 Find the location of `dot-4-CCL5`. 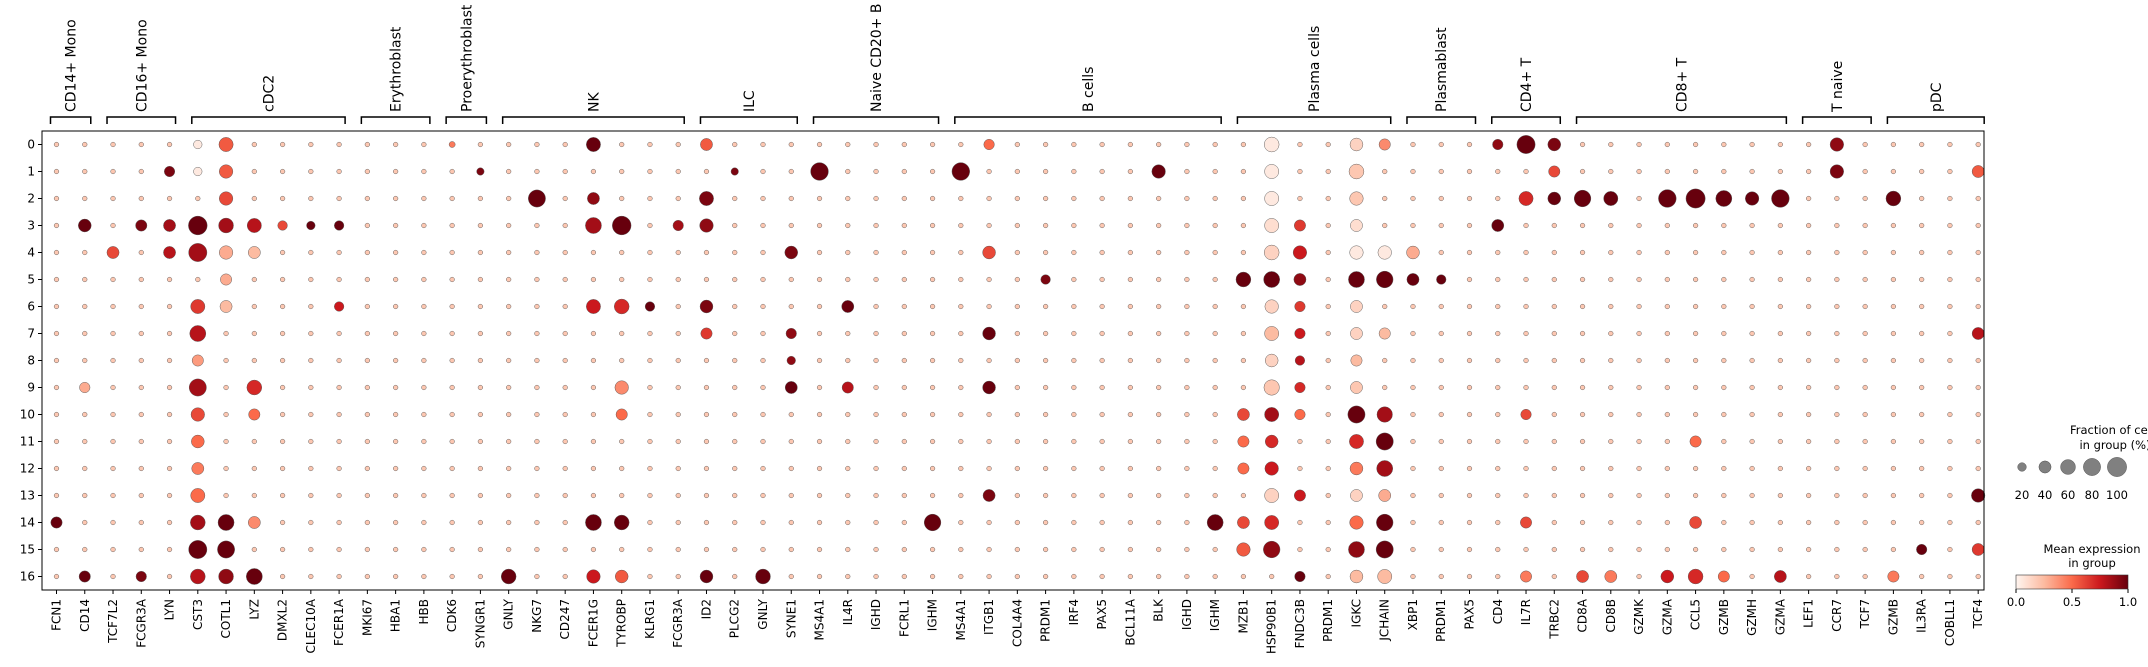

dot-4-CCL5 is located at coordinates (1696, 252).